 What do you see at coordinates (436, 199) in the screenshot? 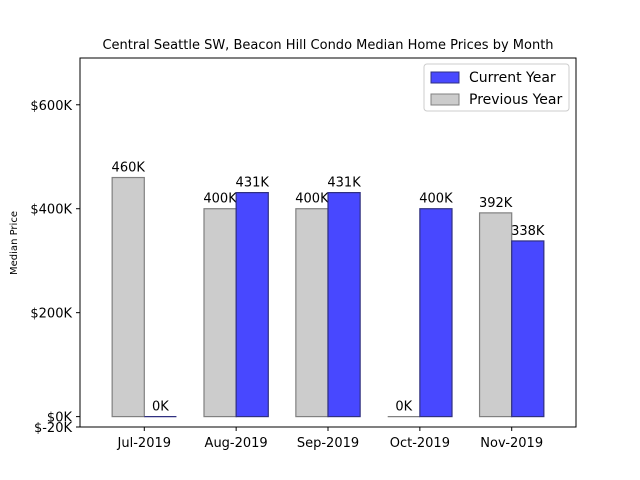
I see `data-label-current-3: 400K` at bounding box center [436, 199].